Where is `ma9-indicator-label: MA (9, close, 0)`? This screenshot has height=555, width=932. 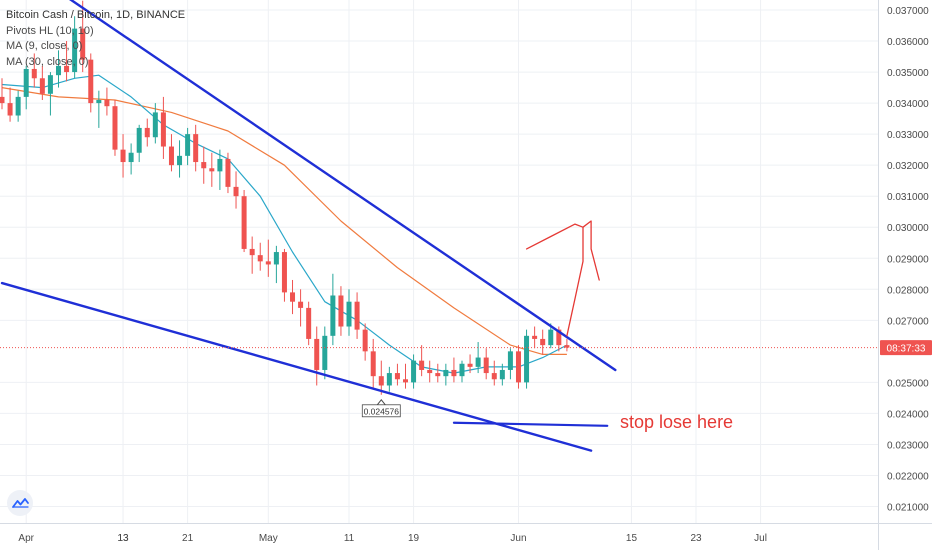
ma9-indicator-label: MA (9, close, 0) is located at coordinates (44, 46).